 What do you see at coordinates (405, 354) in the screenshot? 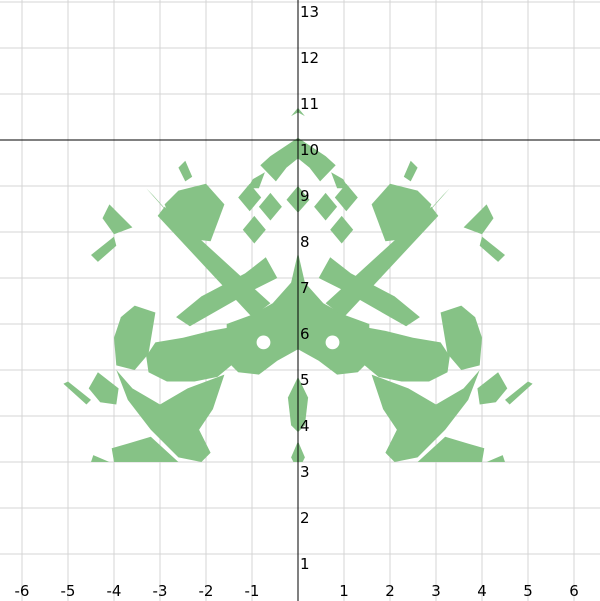
I see `region-shoulder-right` at bounding box center [405, 354].